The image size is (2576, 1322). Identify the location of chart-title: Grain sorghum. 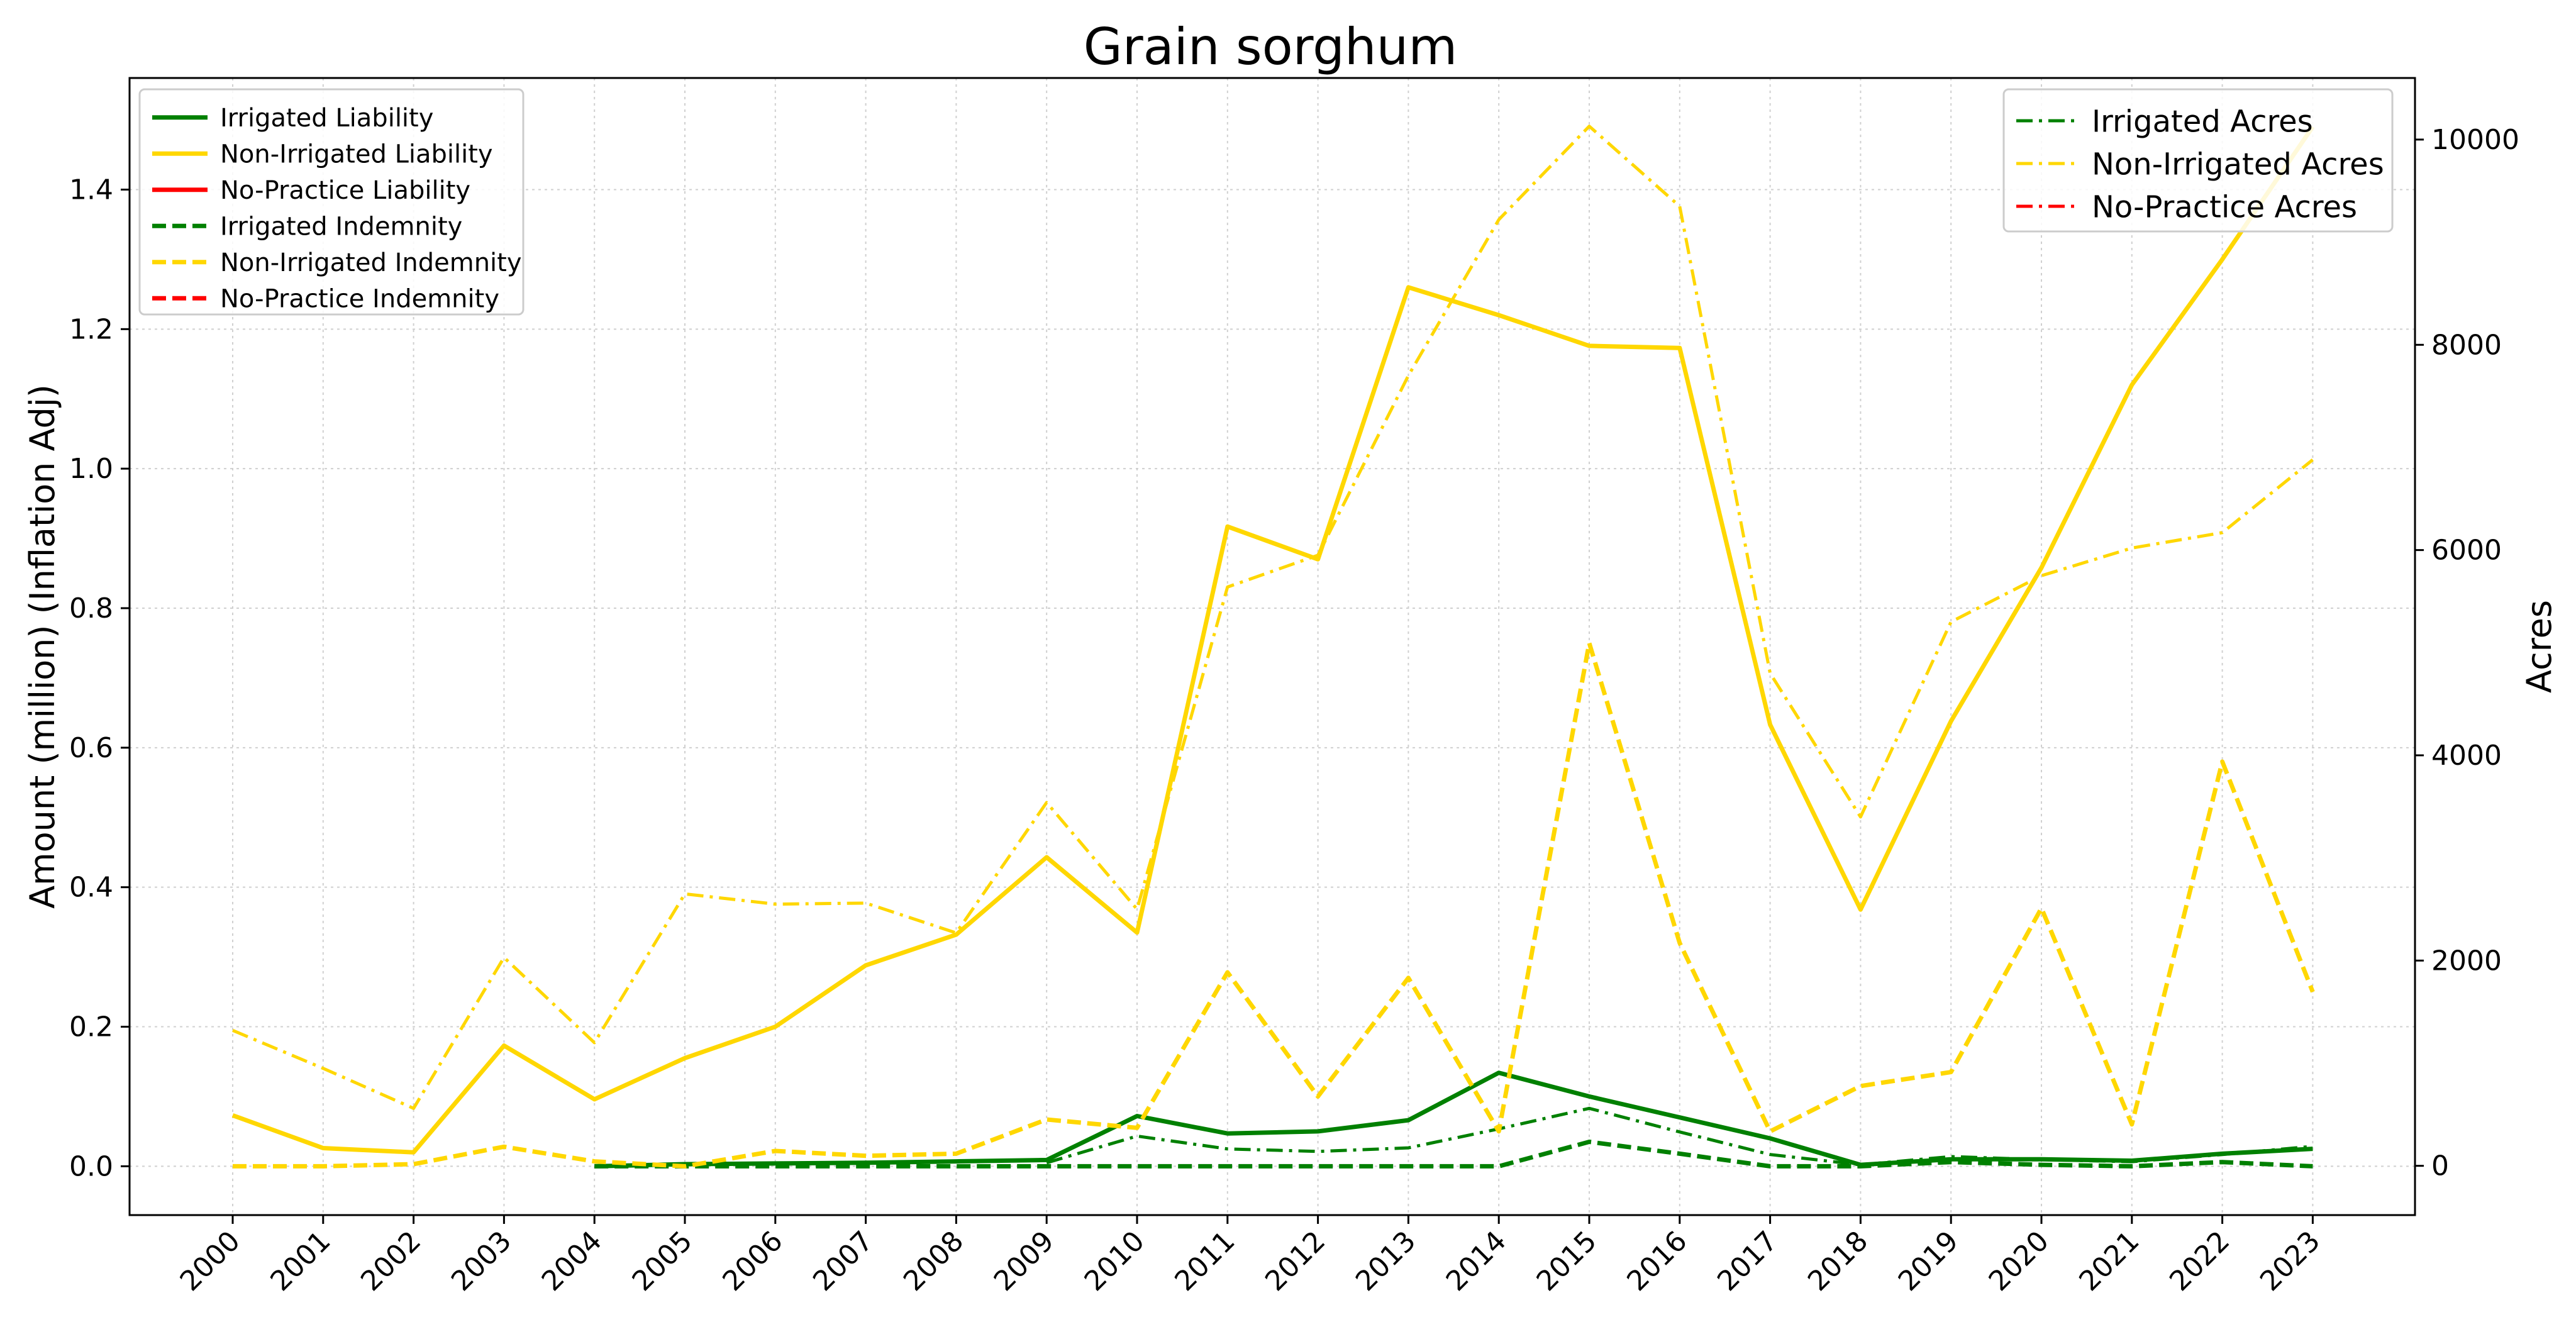
(1271, 47).